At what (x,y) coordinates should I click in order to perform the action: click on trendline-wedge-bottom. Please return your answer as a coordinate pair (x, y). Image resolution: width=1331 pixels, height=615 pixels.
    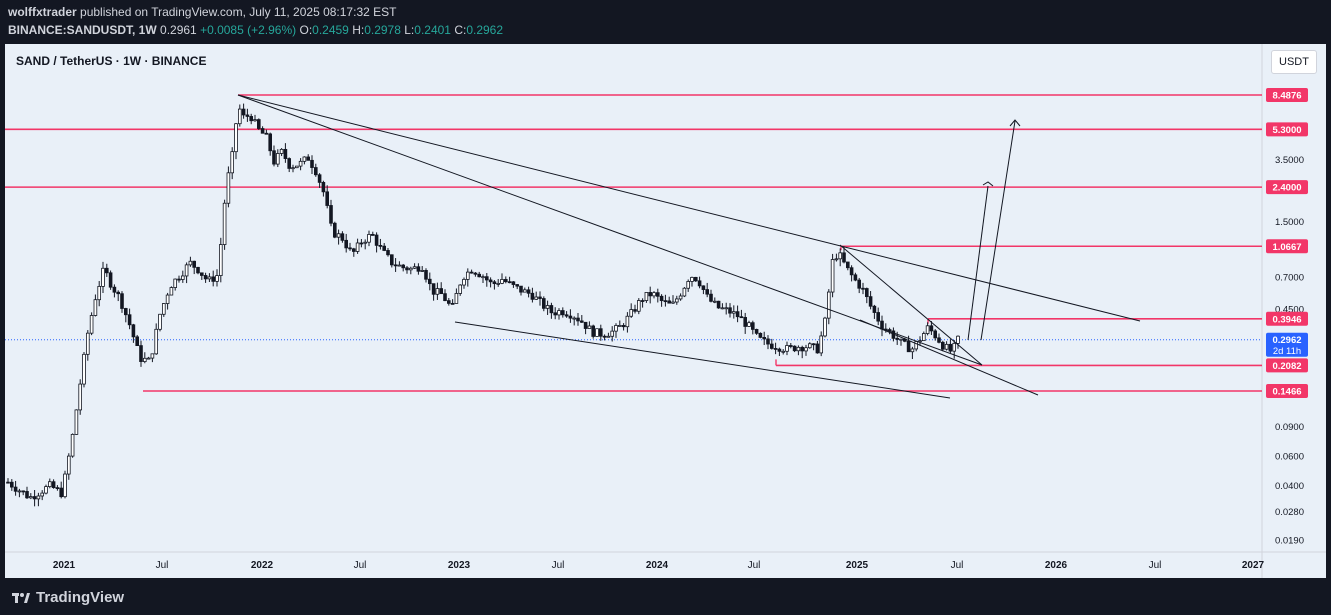
    Looking at the image, I should click on (949, 357).